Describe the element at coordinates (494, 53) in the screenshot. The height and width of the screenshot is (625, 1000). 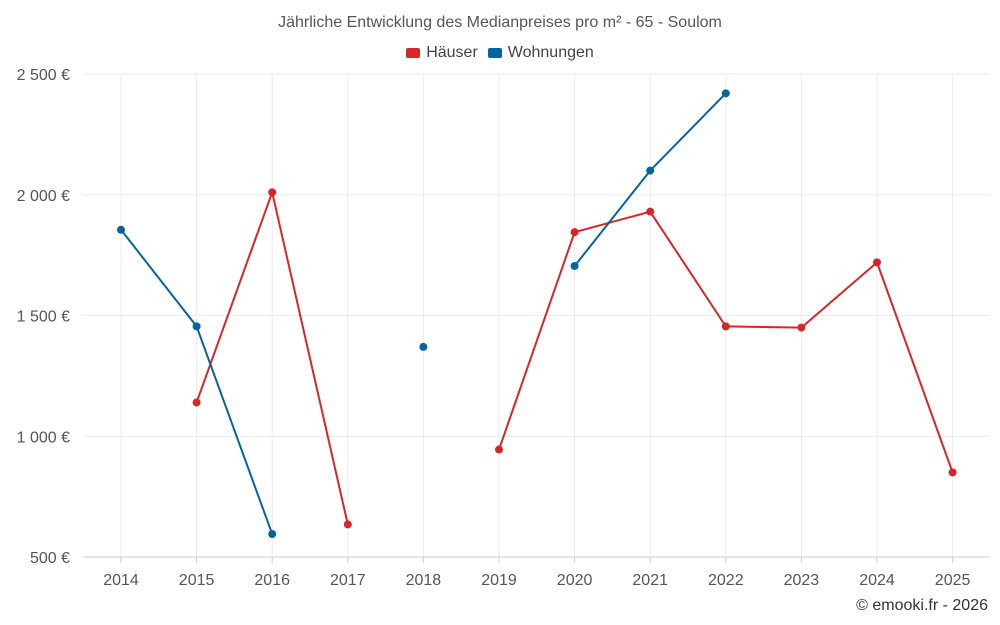
I see `legend-swatch-wohnungen` at that location.